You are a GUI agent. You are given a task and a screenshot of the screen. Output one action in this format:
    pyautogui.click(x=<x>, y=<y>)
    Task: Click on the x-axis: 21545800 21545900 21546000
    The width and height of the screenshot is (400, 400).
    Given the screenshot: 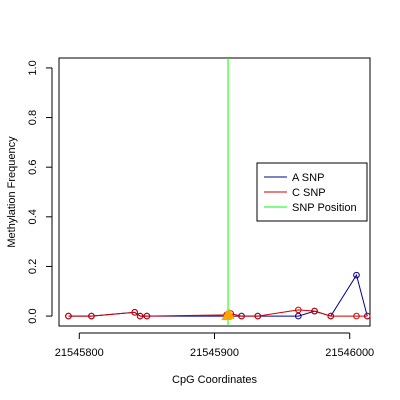 What is the action you would take?
    pyautogui.click(x=214, y=345)
    